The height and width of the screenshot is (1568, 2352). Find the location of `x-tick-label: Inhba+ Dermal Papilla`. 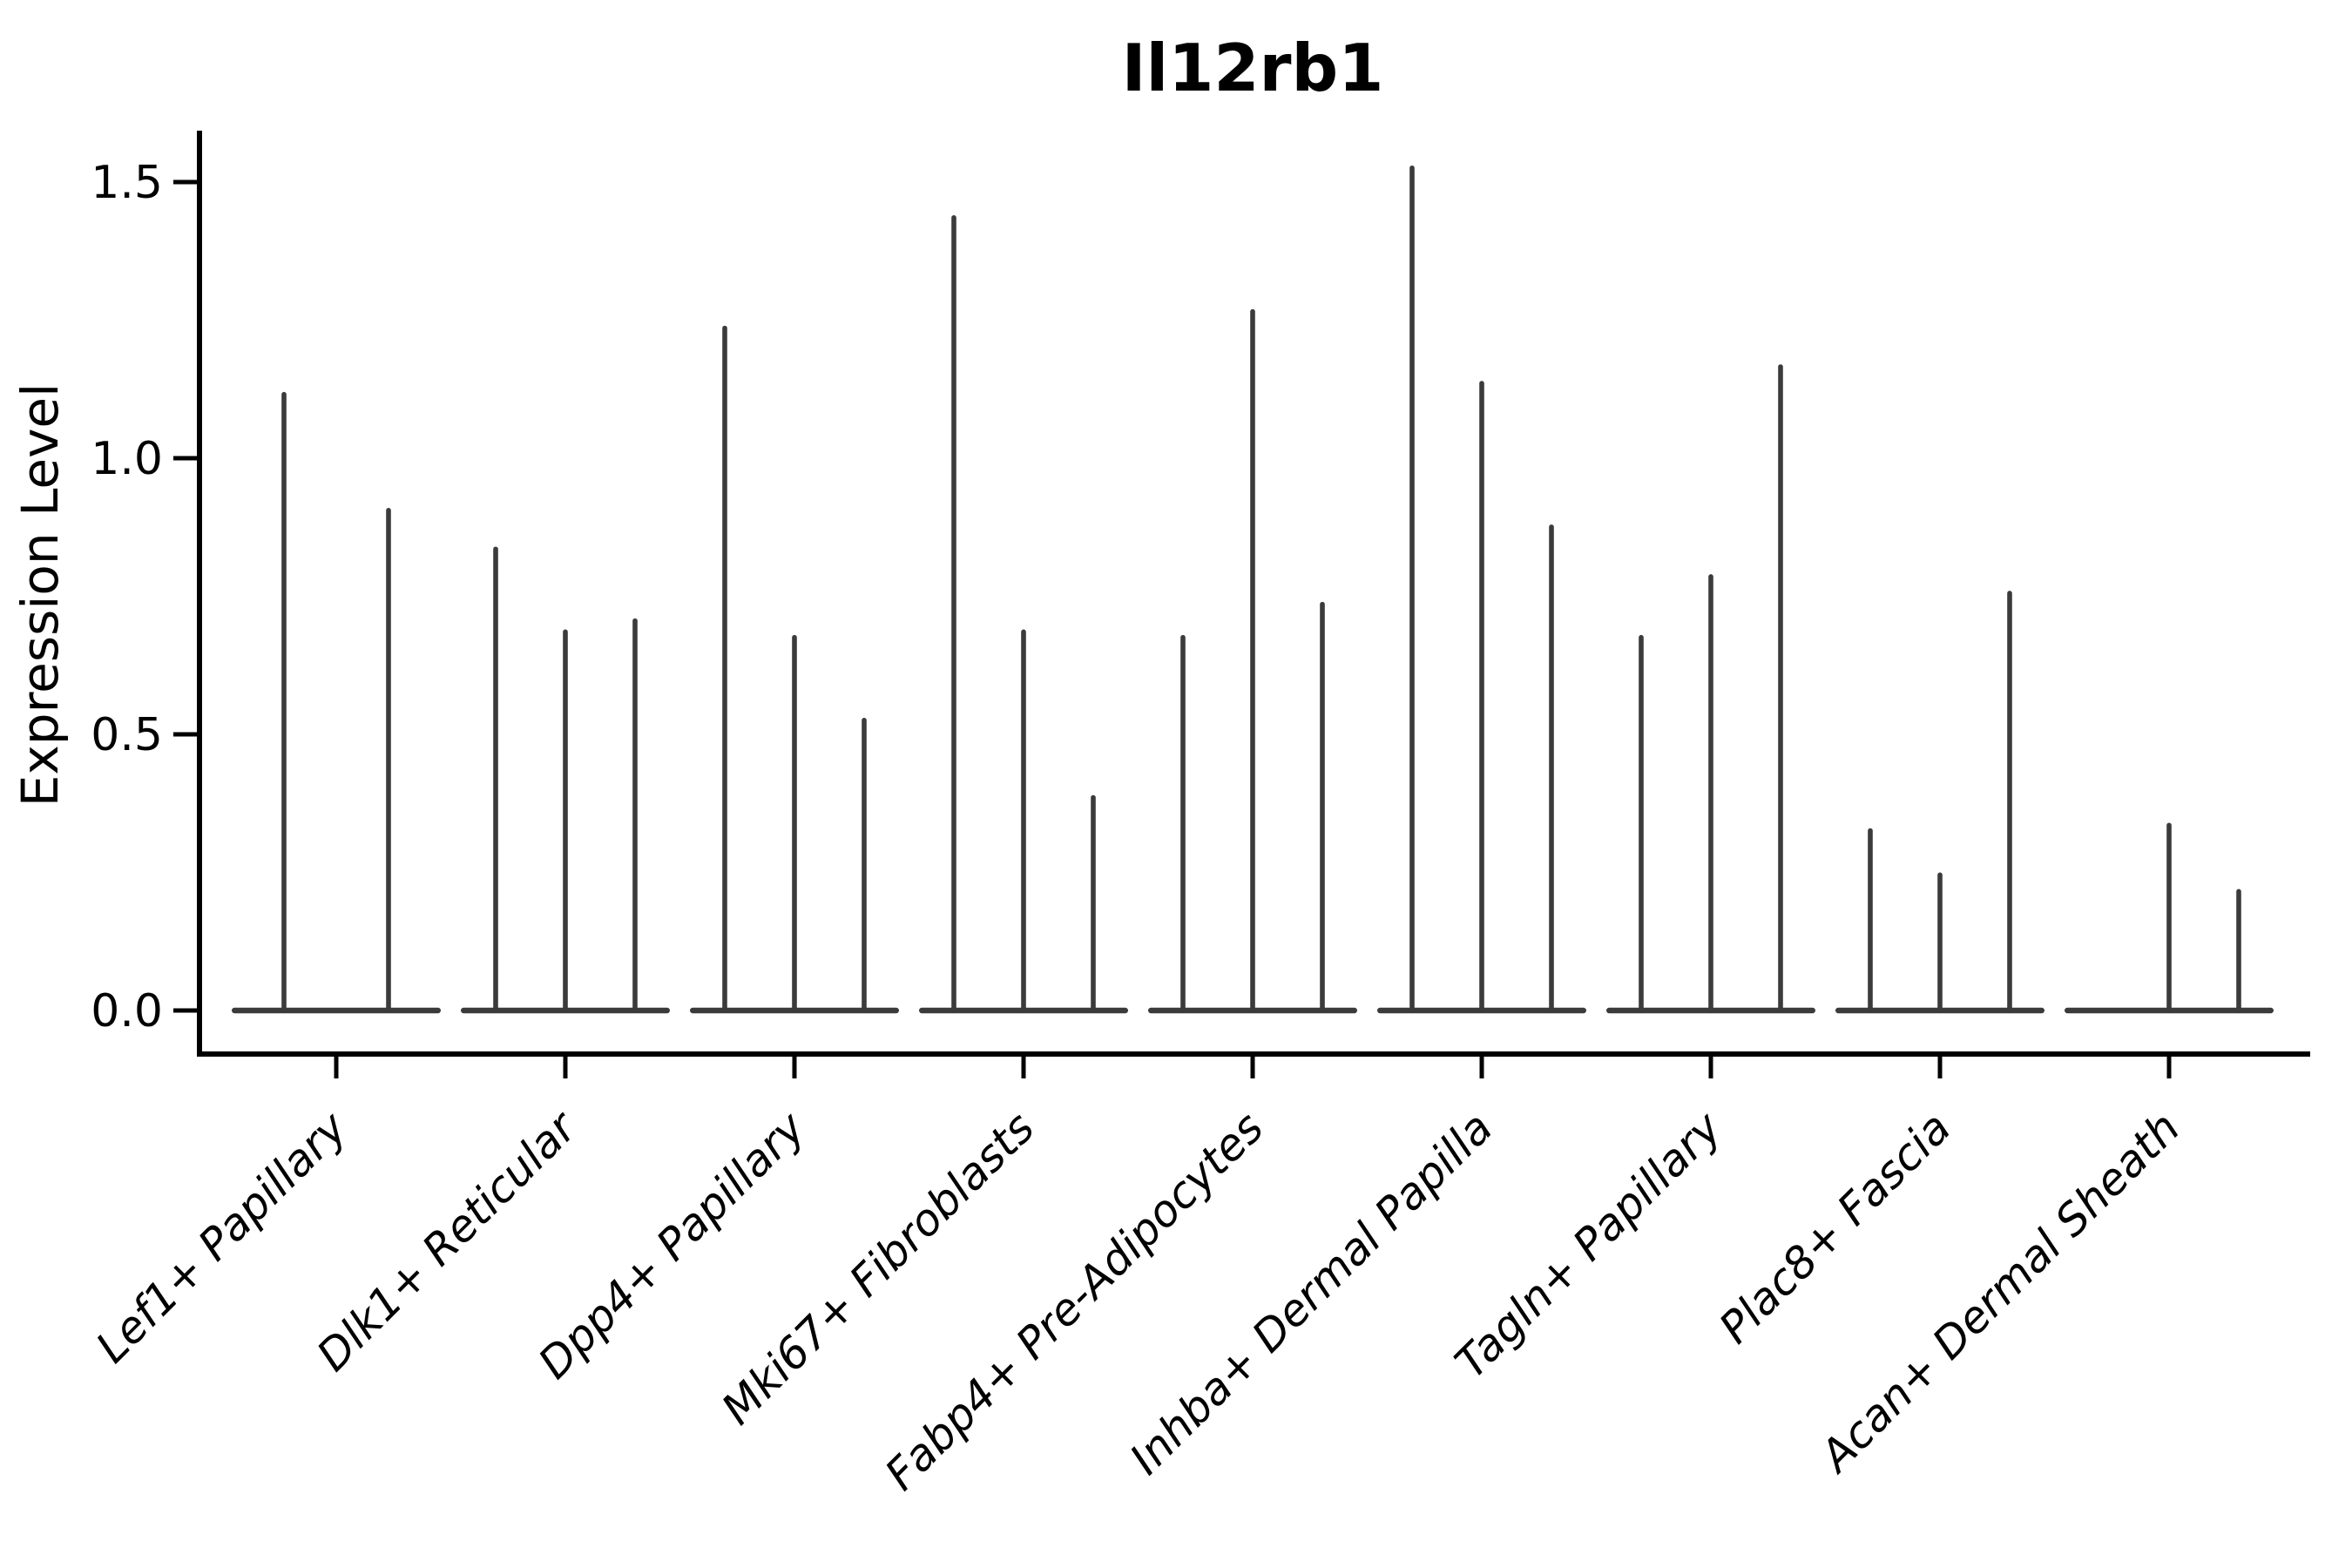

x-tick-label: Inhba+ Dermal Papilla is located at coordinates (1311, 1293).